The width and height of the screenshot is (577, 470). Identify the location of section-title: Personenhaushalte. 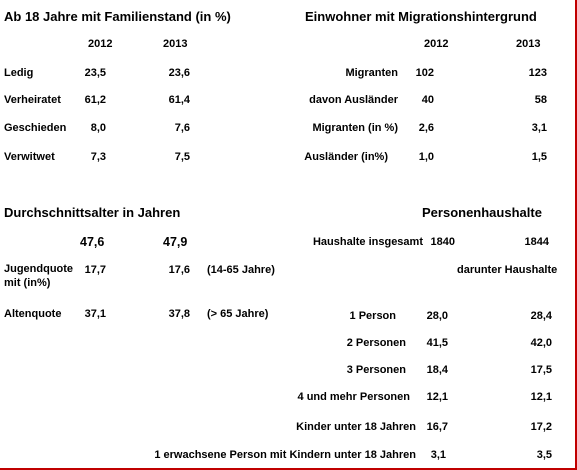
(482, 212).